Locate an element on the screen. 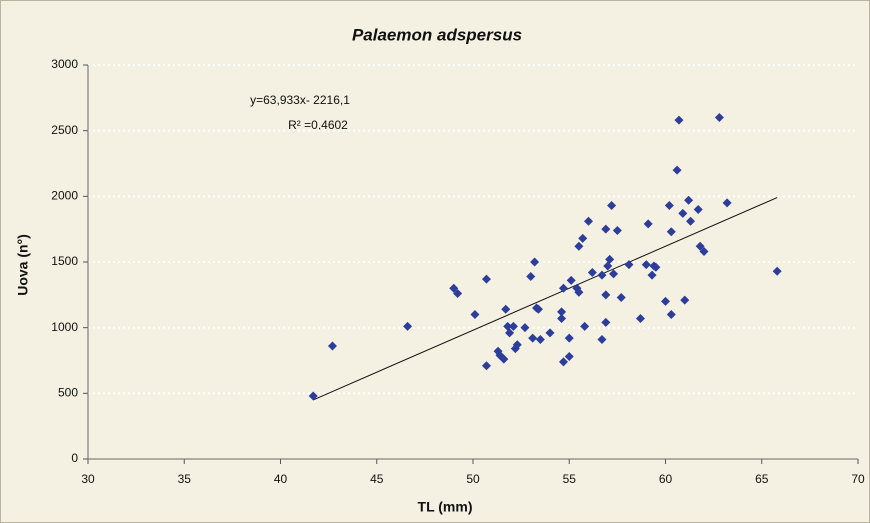  y-tick-label: 1000 is located at coordinates (64, 327).